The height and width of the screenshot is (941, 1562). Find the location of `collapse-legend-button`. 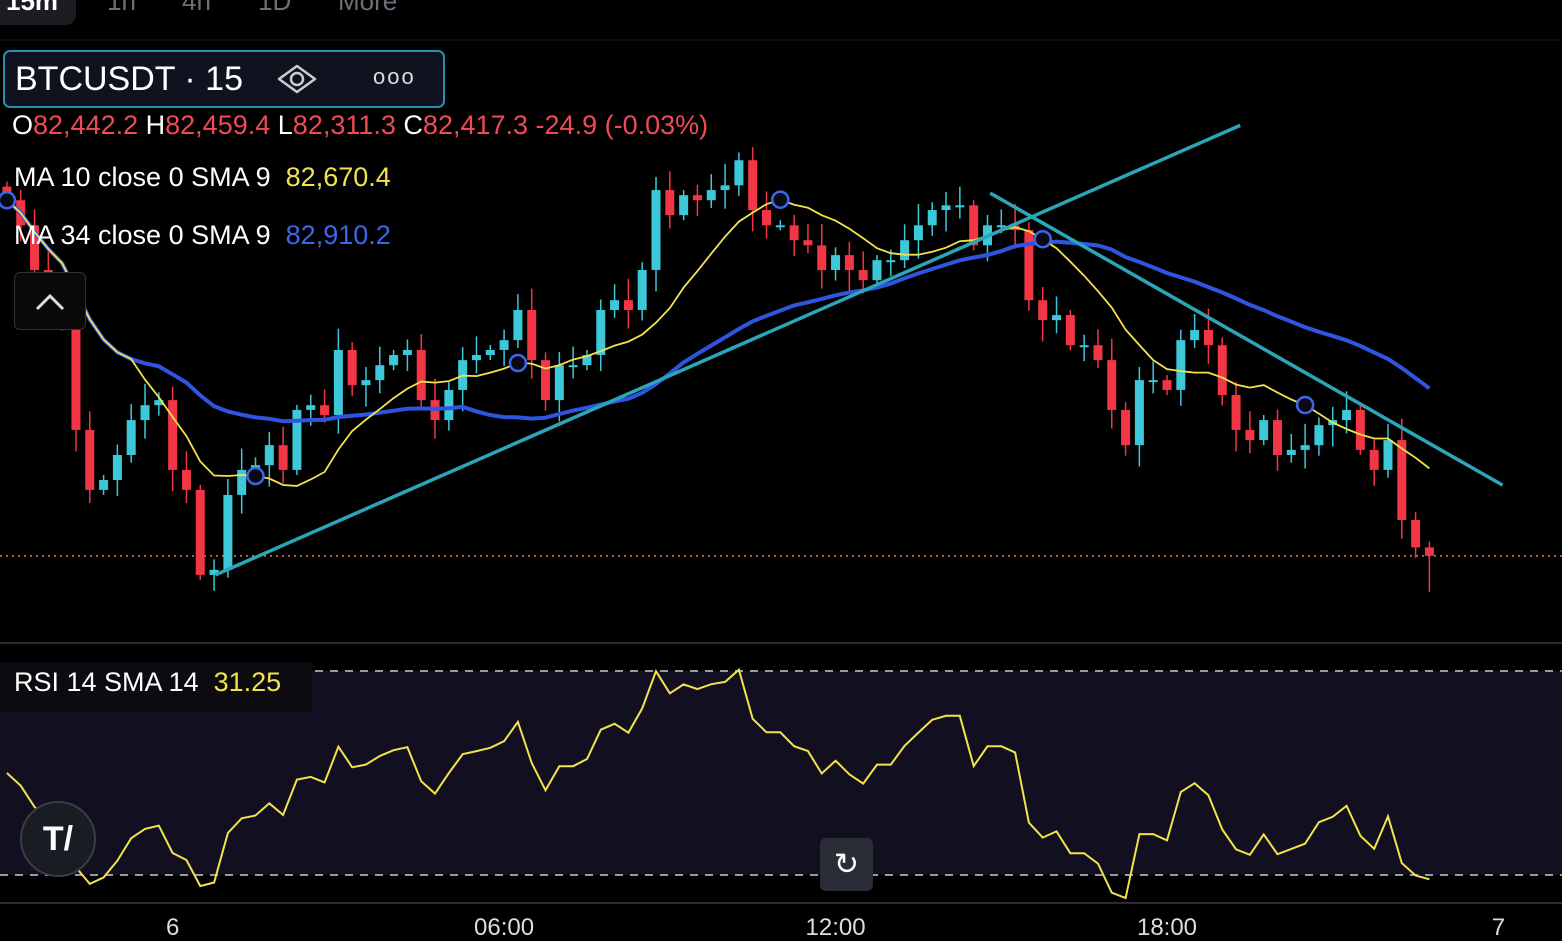

collapse-legend-button is located at coordinates (50, 301).